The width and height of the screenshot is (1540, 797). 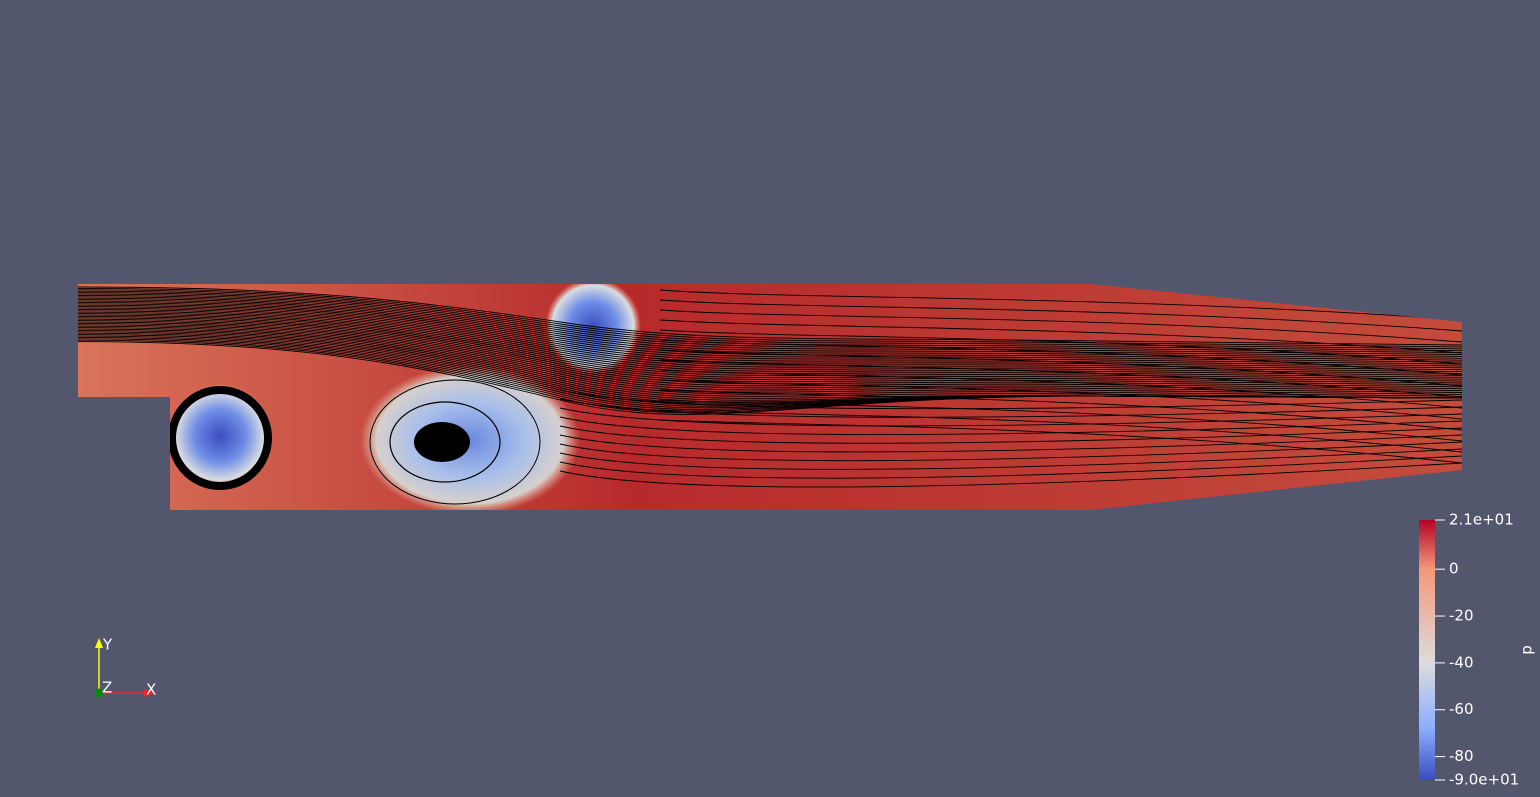 I want to click on z-axis, so click(x=99, y=693).